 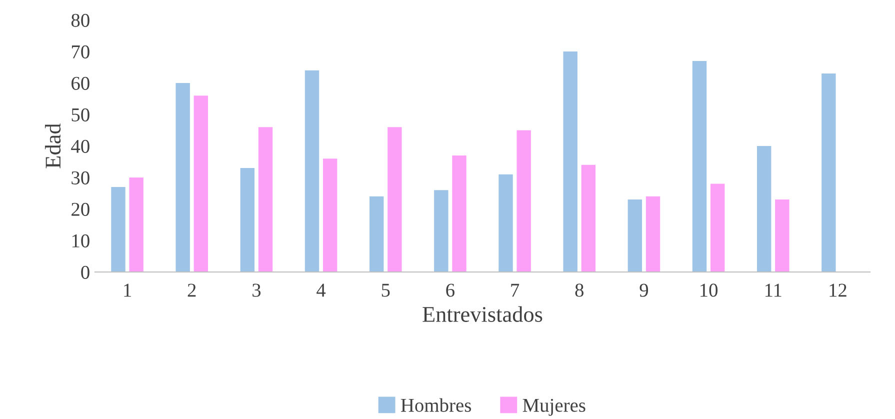 What do you see at coordinates (81, 177) in the screenshot?
I see `y-tick-label: 30` at bounding box center [81, 177].